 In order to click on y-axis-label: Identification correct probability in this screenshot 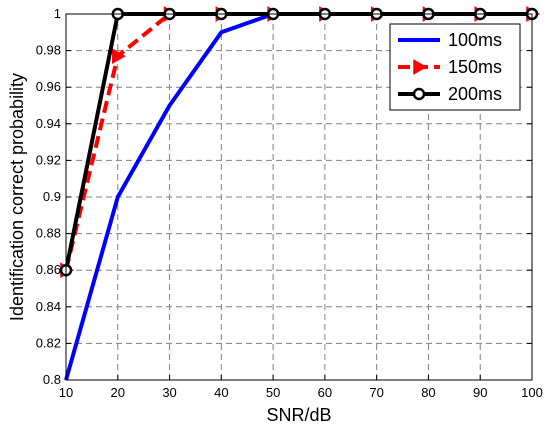, I will do `click(17, 197)`.